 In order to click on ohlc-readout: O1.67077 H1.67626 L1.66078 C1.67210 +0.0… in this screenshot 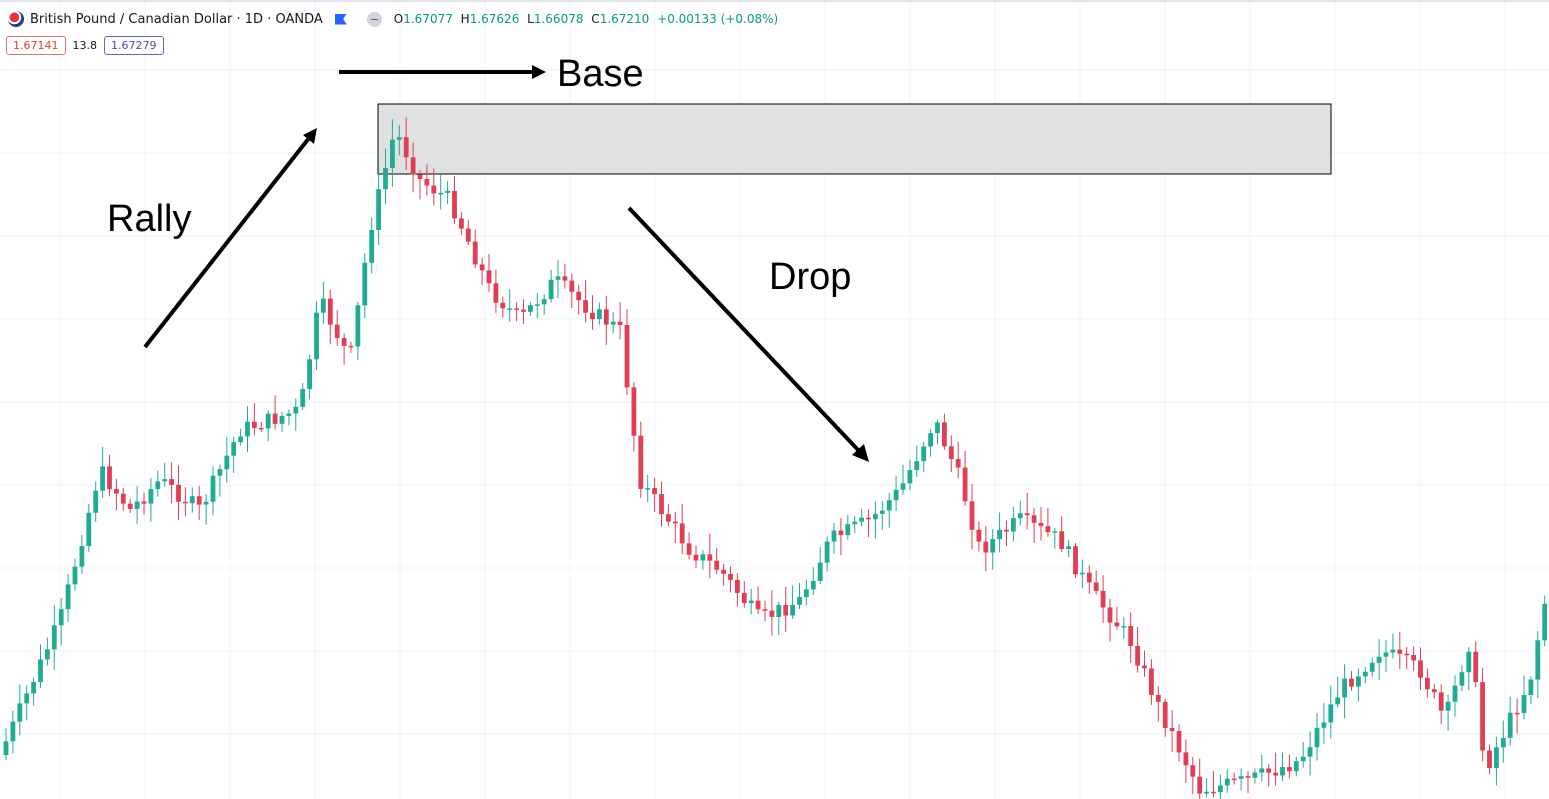, I will do `click(586, 19)`.